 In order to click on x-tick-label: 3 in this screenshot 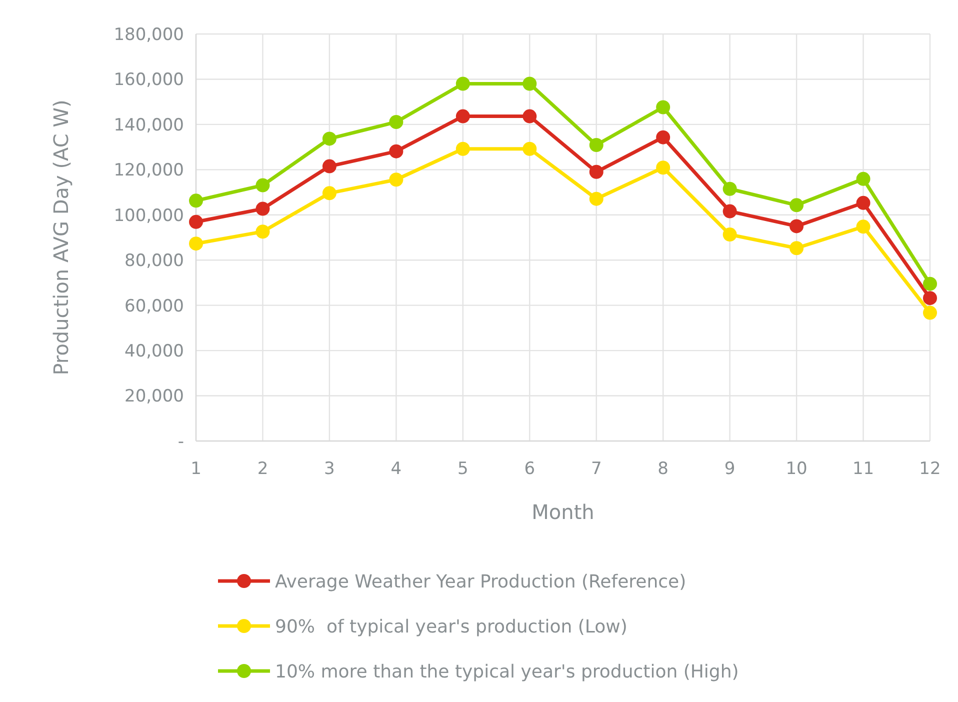, I will do `click(329, 469)`.